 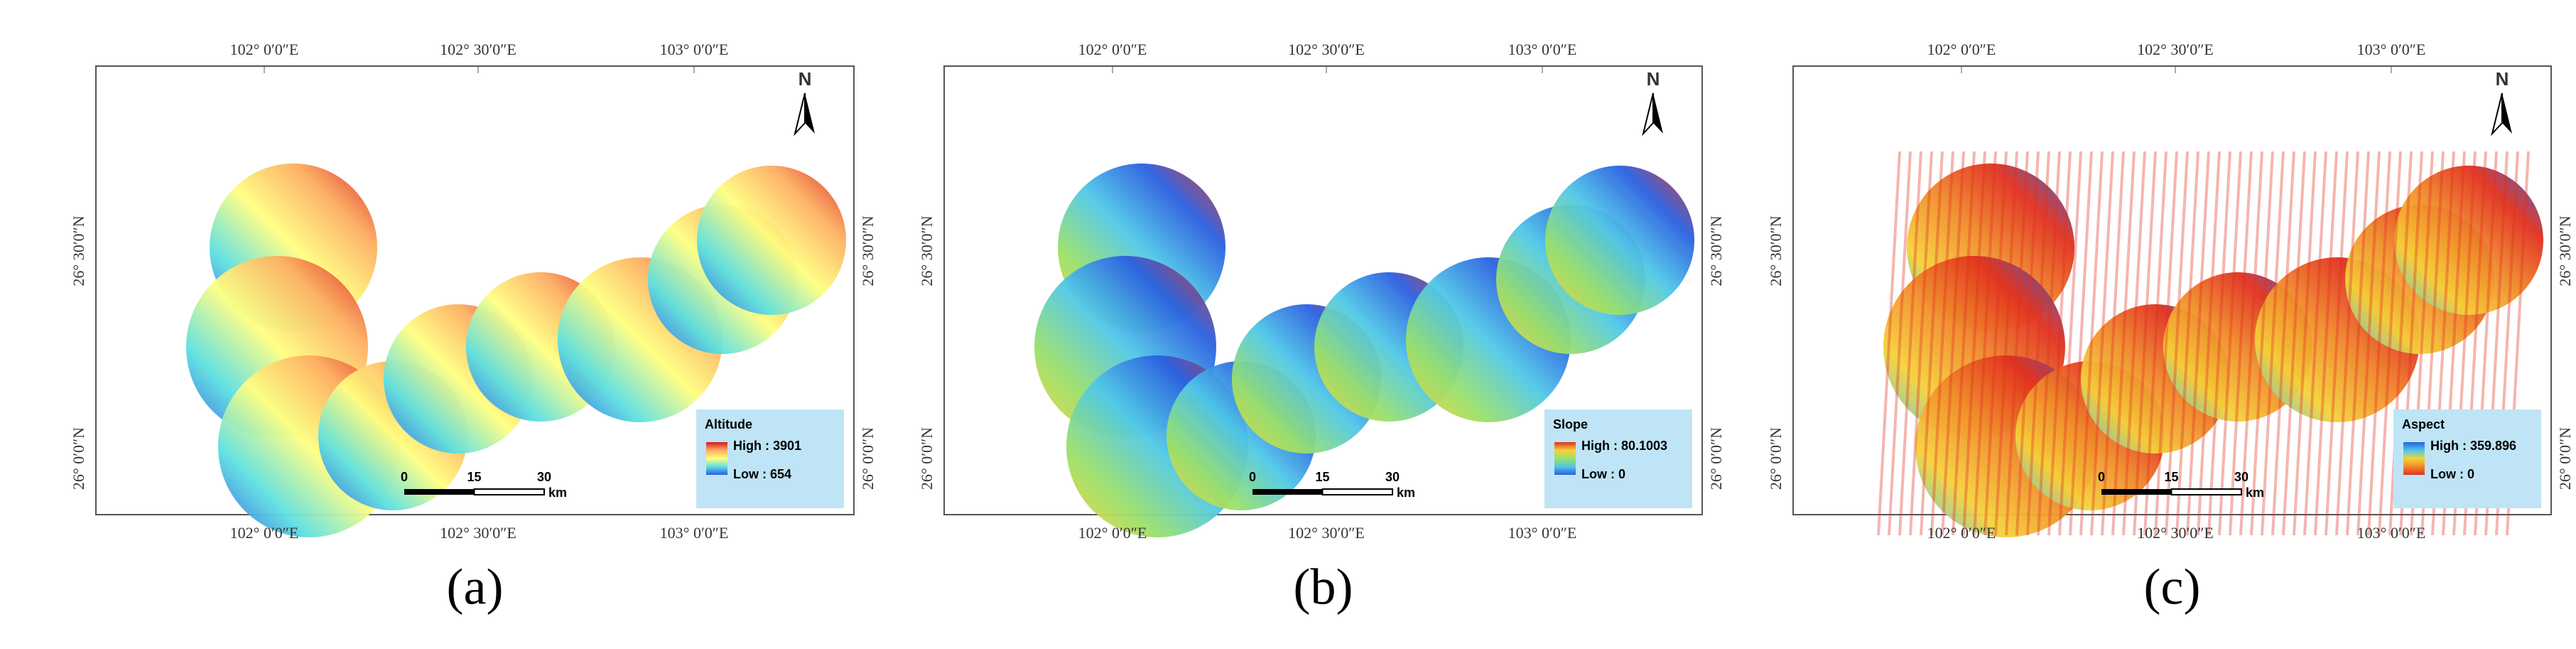 I want to click on legend-title: Altitude, so click(x=729, y=424).